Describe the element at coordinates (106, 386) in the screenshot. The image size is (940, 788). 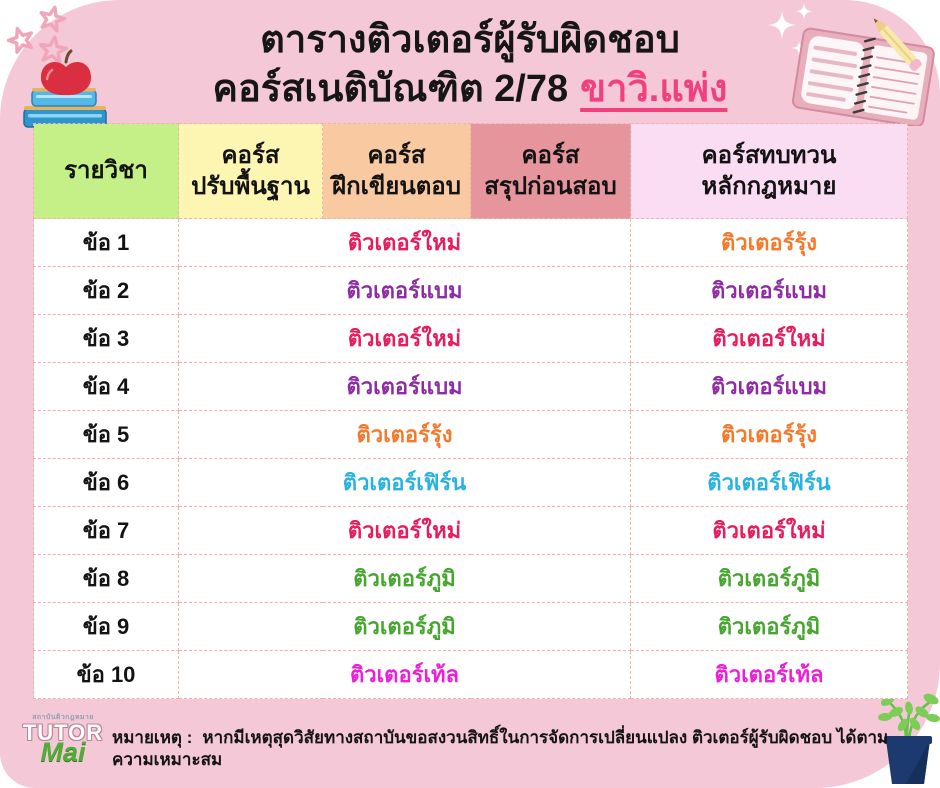
I see `subject-cell: ข้อ 4` at that location.